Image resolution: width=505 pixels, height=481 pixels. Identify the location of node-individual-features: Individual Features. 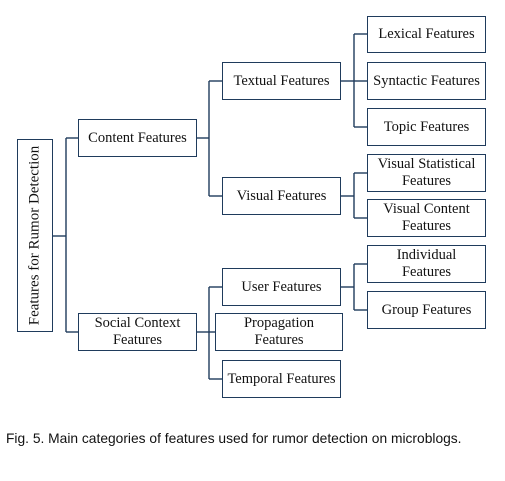
(426, 264).